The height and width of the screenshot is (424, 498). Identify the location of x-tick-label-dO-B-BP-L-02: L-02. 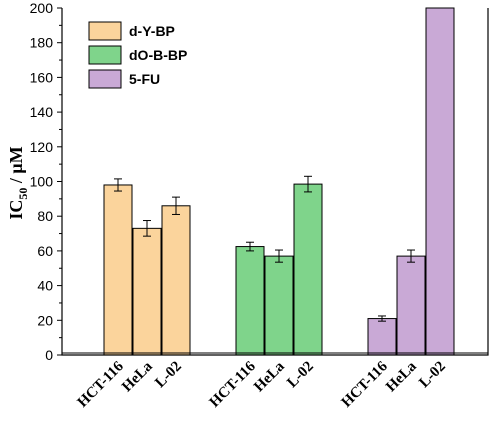
(300, 375).